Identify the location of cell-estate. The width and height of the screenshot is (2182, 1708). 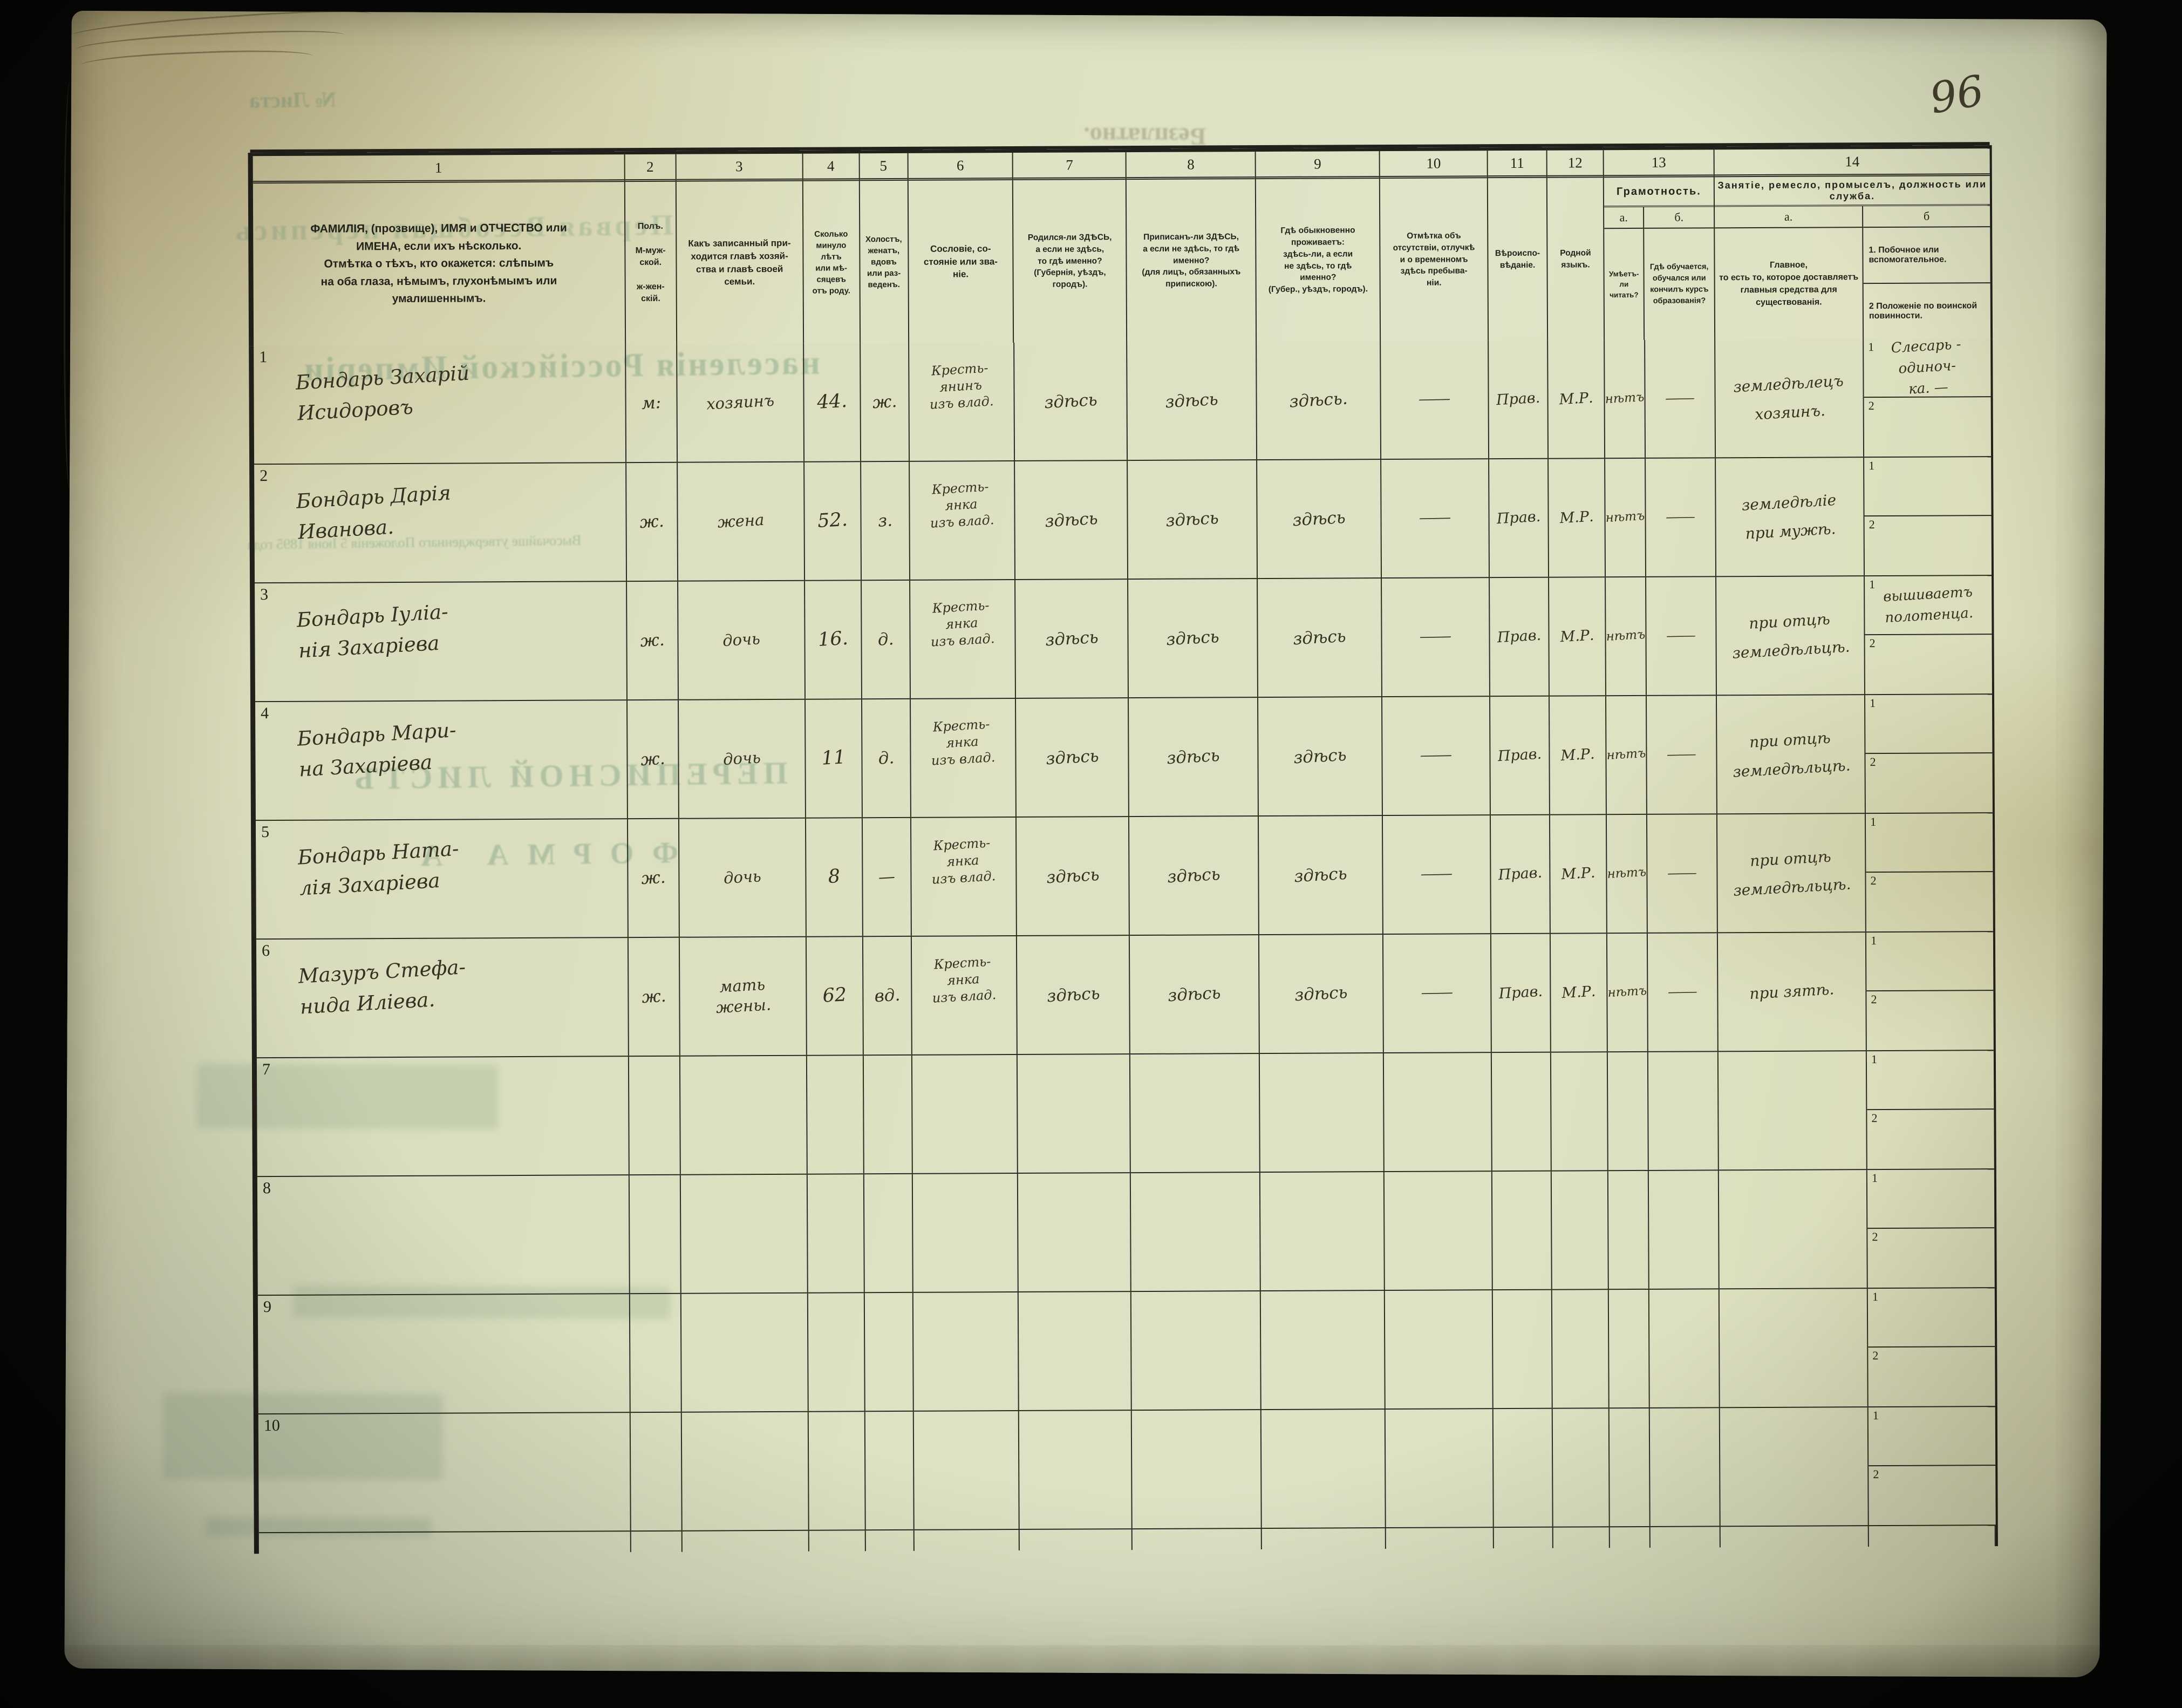
(965, 1233).